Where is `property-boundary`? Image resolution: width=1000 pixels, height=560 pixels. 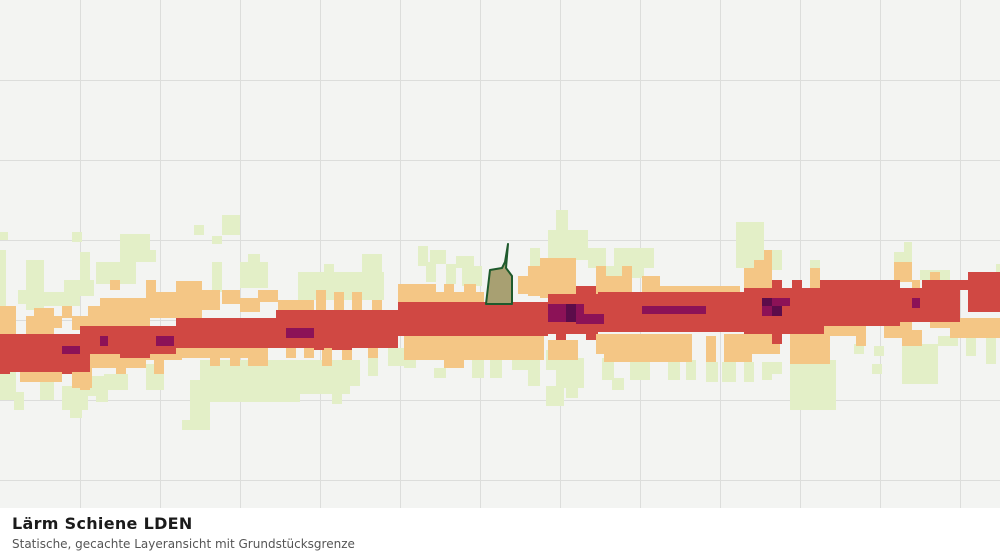 property-boundary is located at coordinates (499, 274).